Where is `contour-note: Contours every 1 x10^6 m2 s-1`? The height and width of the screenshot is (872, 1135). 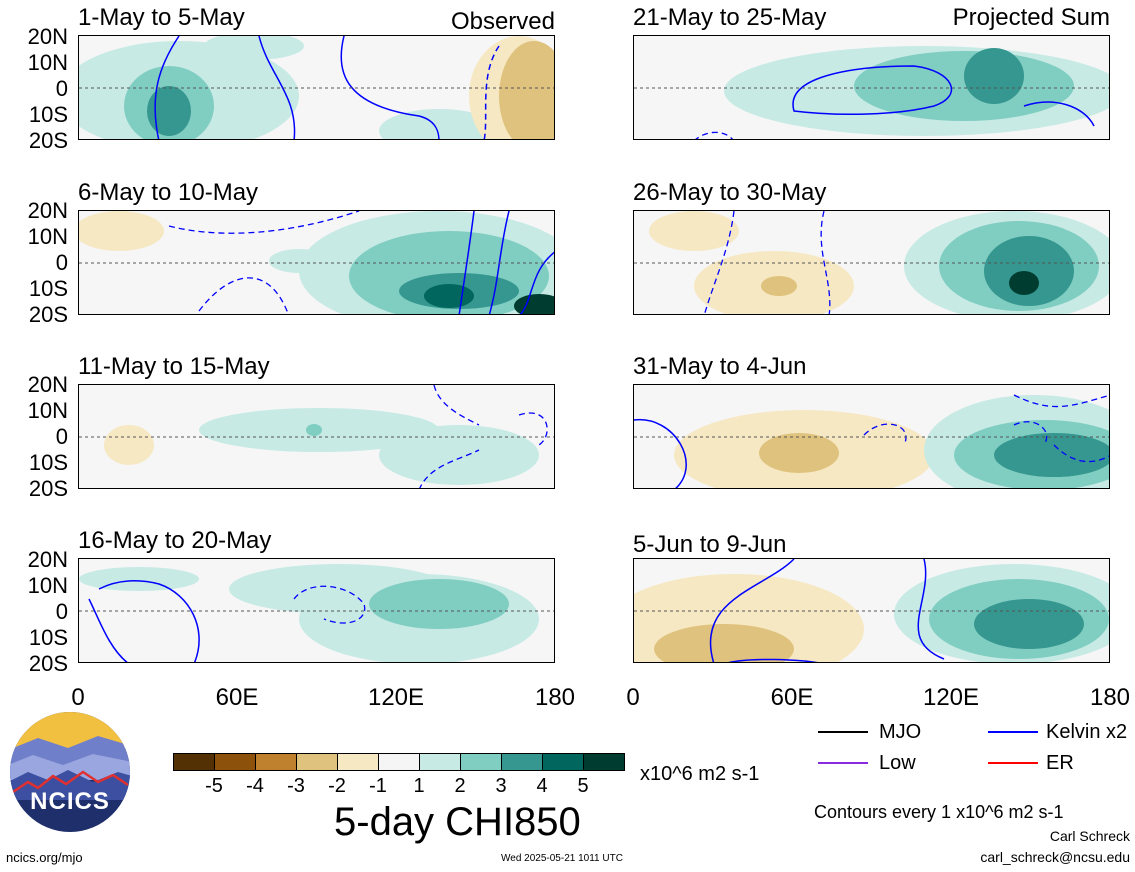
contour-note: Contours every 1 x10^6 m2 s-1 is located at coordinates (939, 812).